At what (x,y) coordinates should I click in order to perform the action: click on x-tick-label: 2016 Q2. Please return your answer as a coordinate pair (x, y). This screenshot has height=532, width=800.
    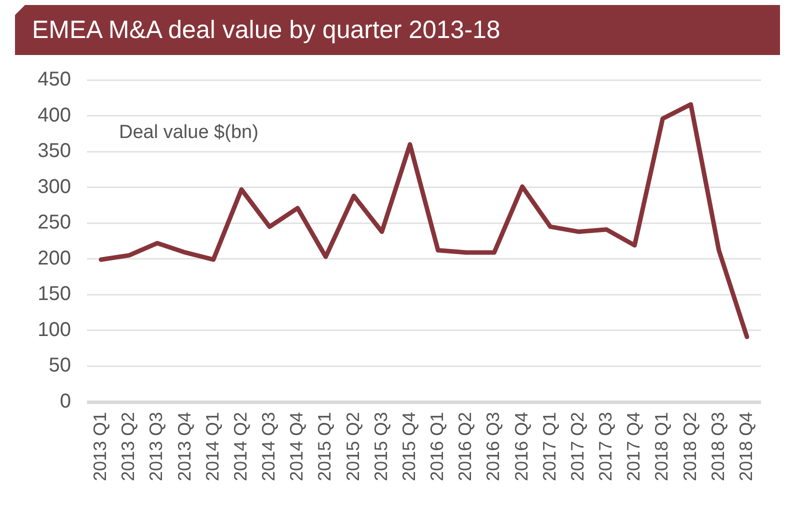
    Looking at the image, I should click on (465, 447).